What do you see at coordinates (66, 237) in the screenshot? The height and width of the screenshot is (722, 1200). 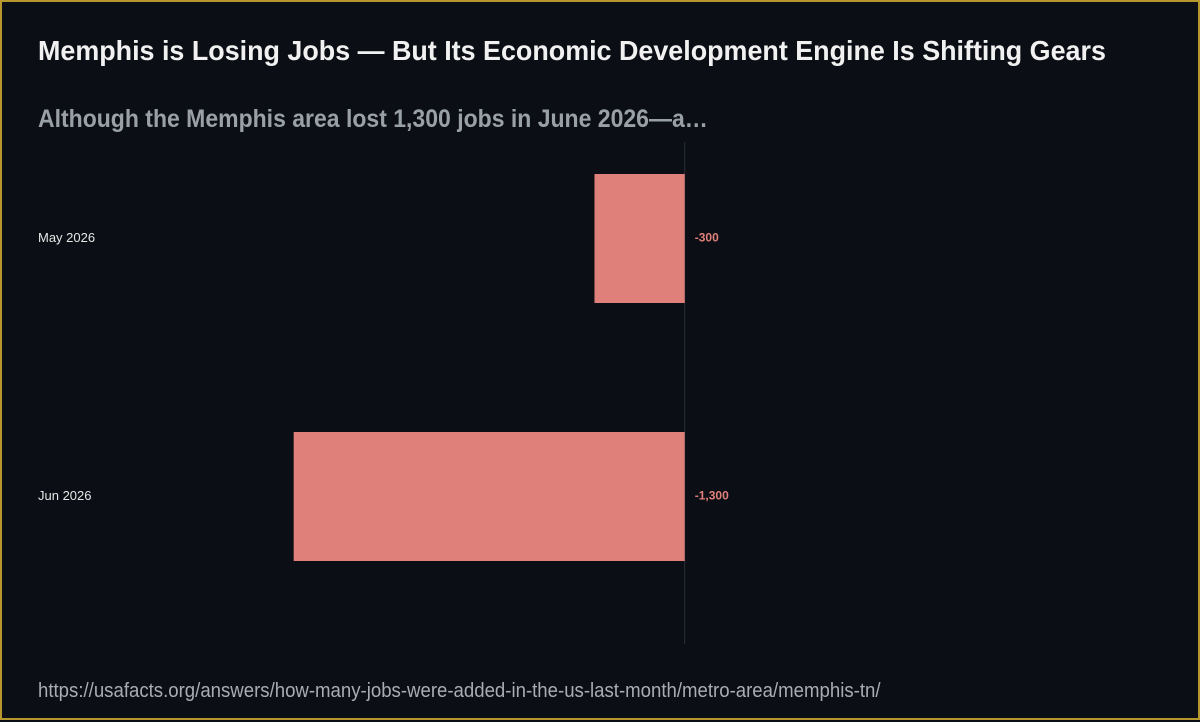 I see `category-label: May 2026` at bounding box center [66, 237].